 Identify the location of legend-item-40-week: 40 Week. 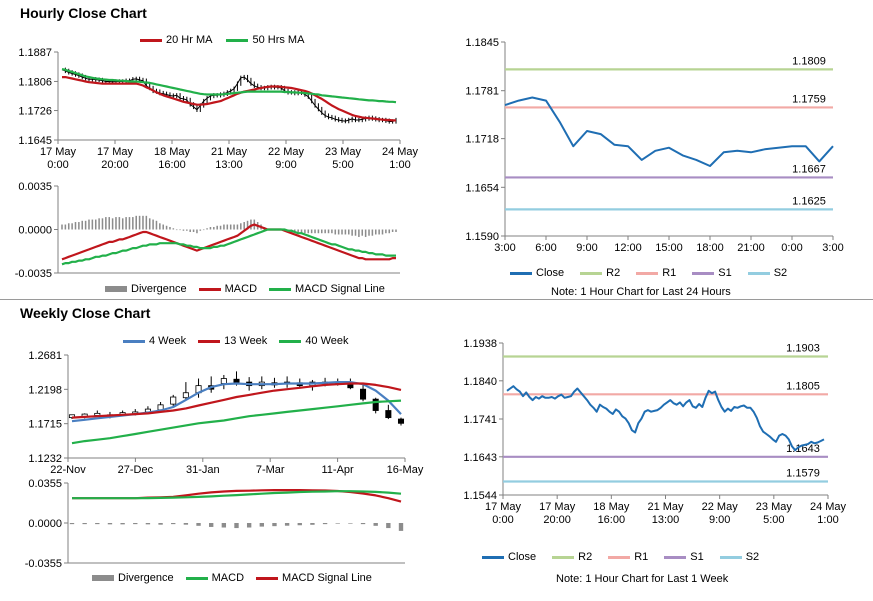
(314, 341).